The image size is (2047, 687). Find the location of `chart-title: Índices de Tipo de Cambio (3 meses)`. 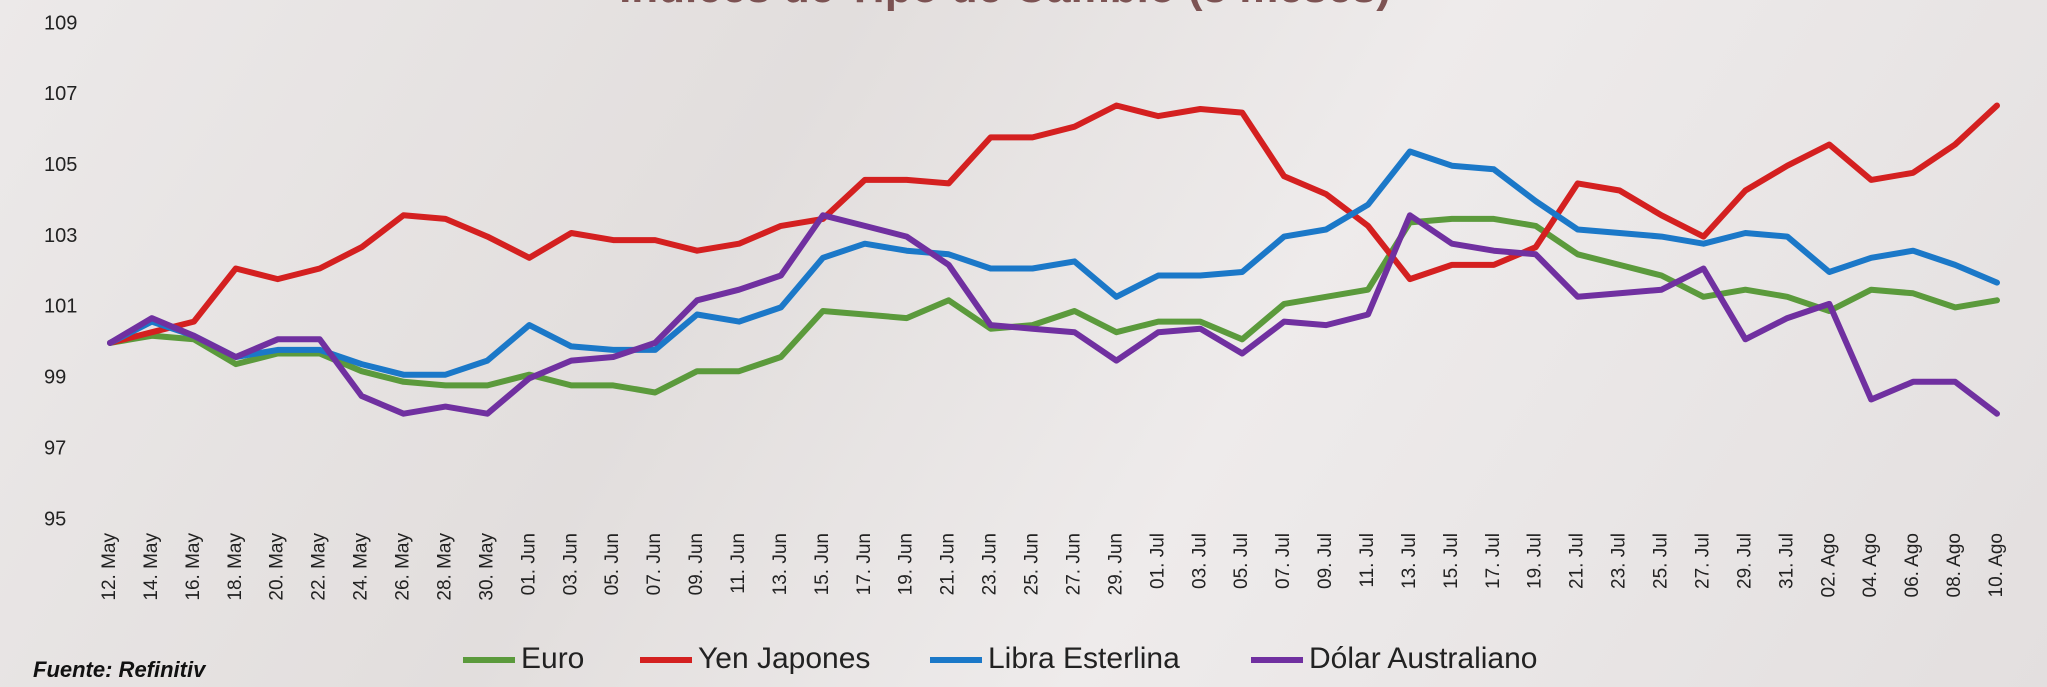

chart-title: Índices de Tipo de Cambio (3 meses) is located at coordinates (1005, 6).